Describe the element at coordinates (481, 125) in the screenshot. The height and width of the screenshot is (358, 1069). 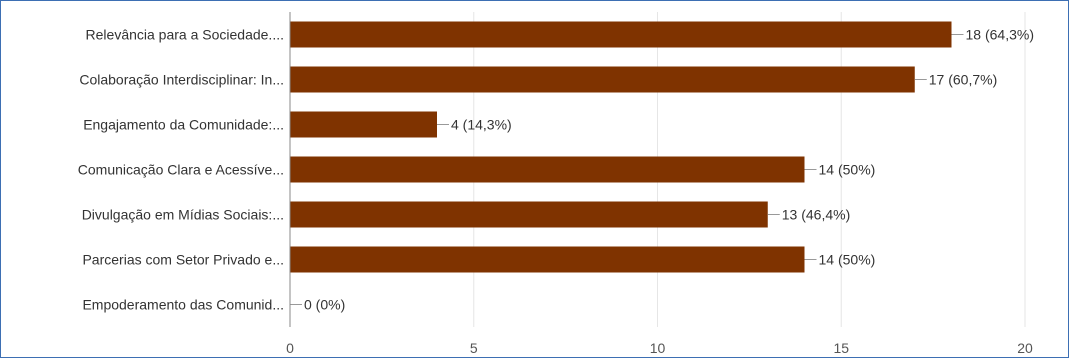
I see `data-label: 4 (14,3%)` at that location.